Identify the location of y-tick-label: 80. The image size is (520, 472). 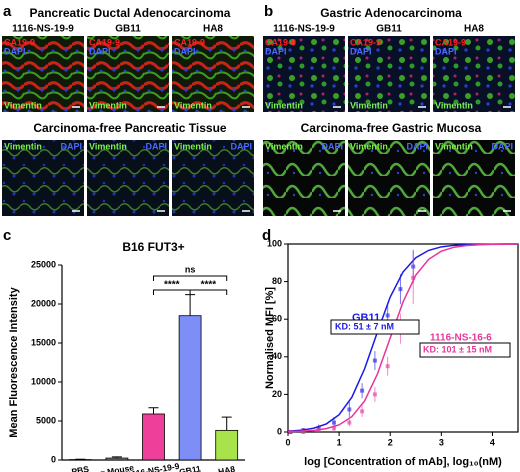
(277, 281).